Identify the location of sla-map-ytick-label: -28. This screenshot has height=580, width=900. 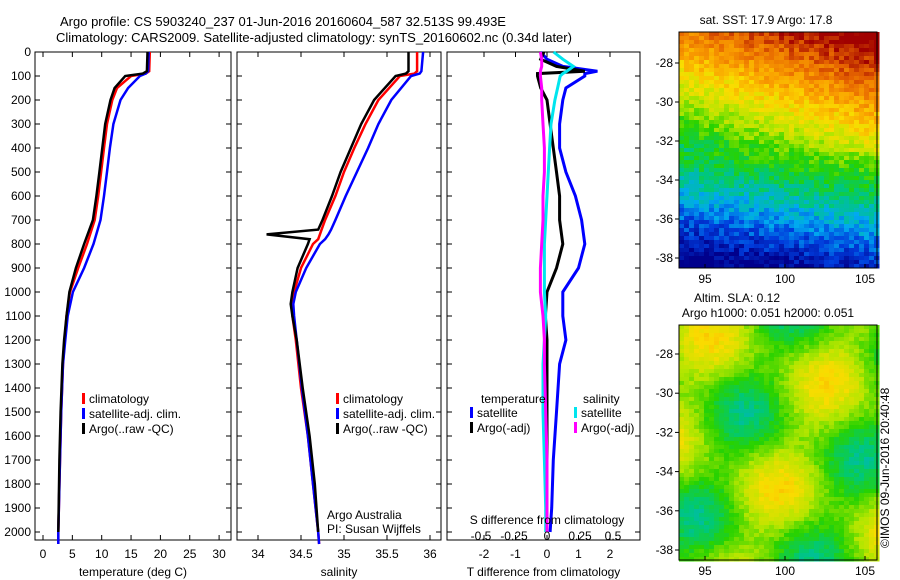
(665, 354).